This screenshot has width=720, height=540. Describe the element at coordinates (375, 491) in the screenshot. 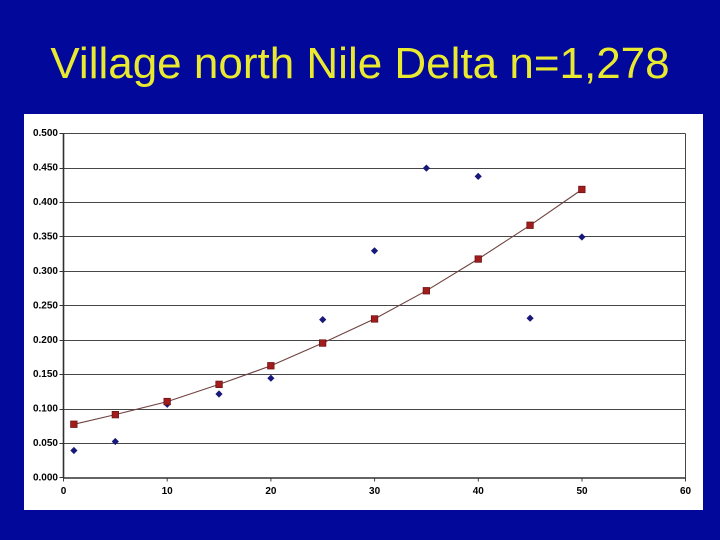

I see `svg-text: 30` at that location.